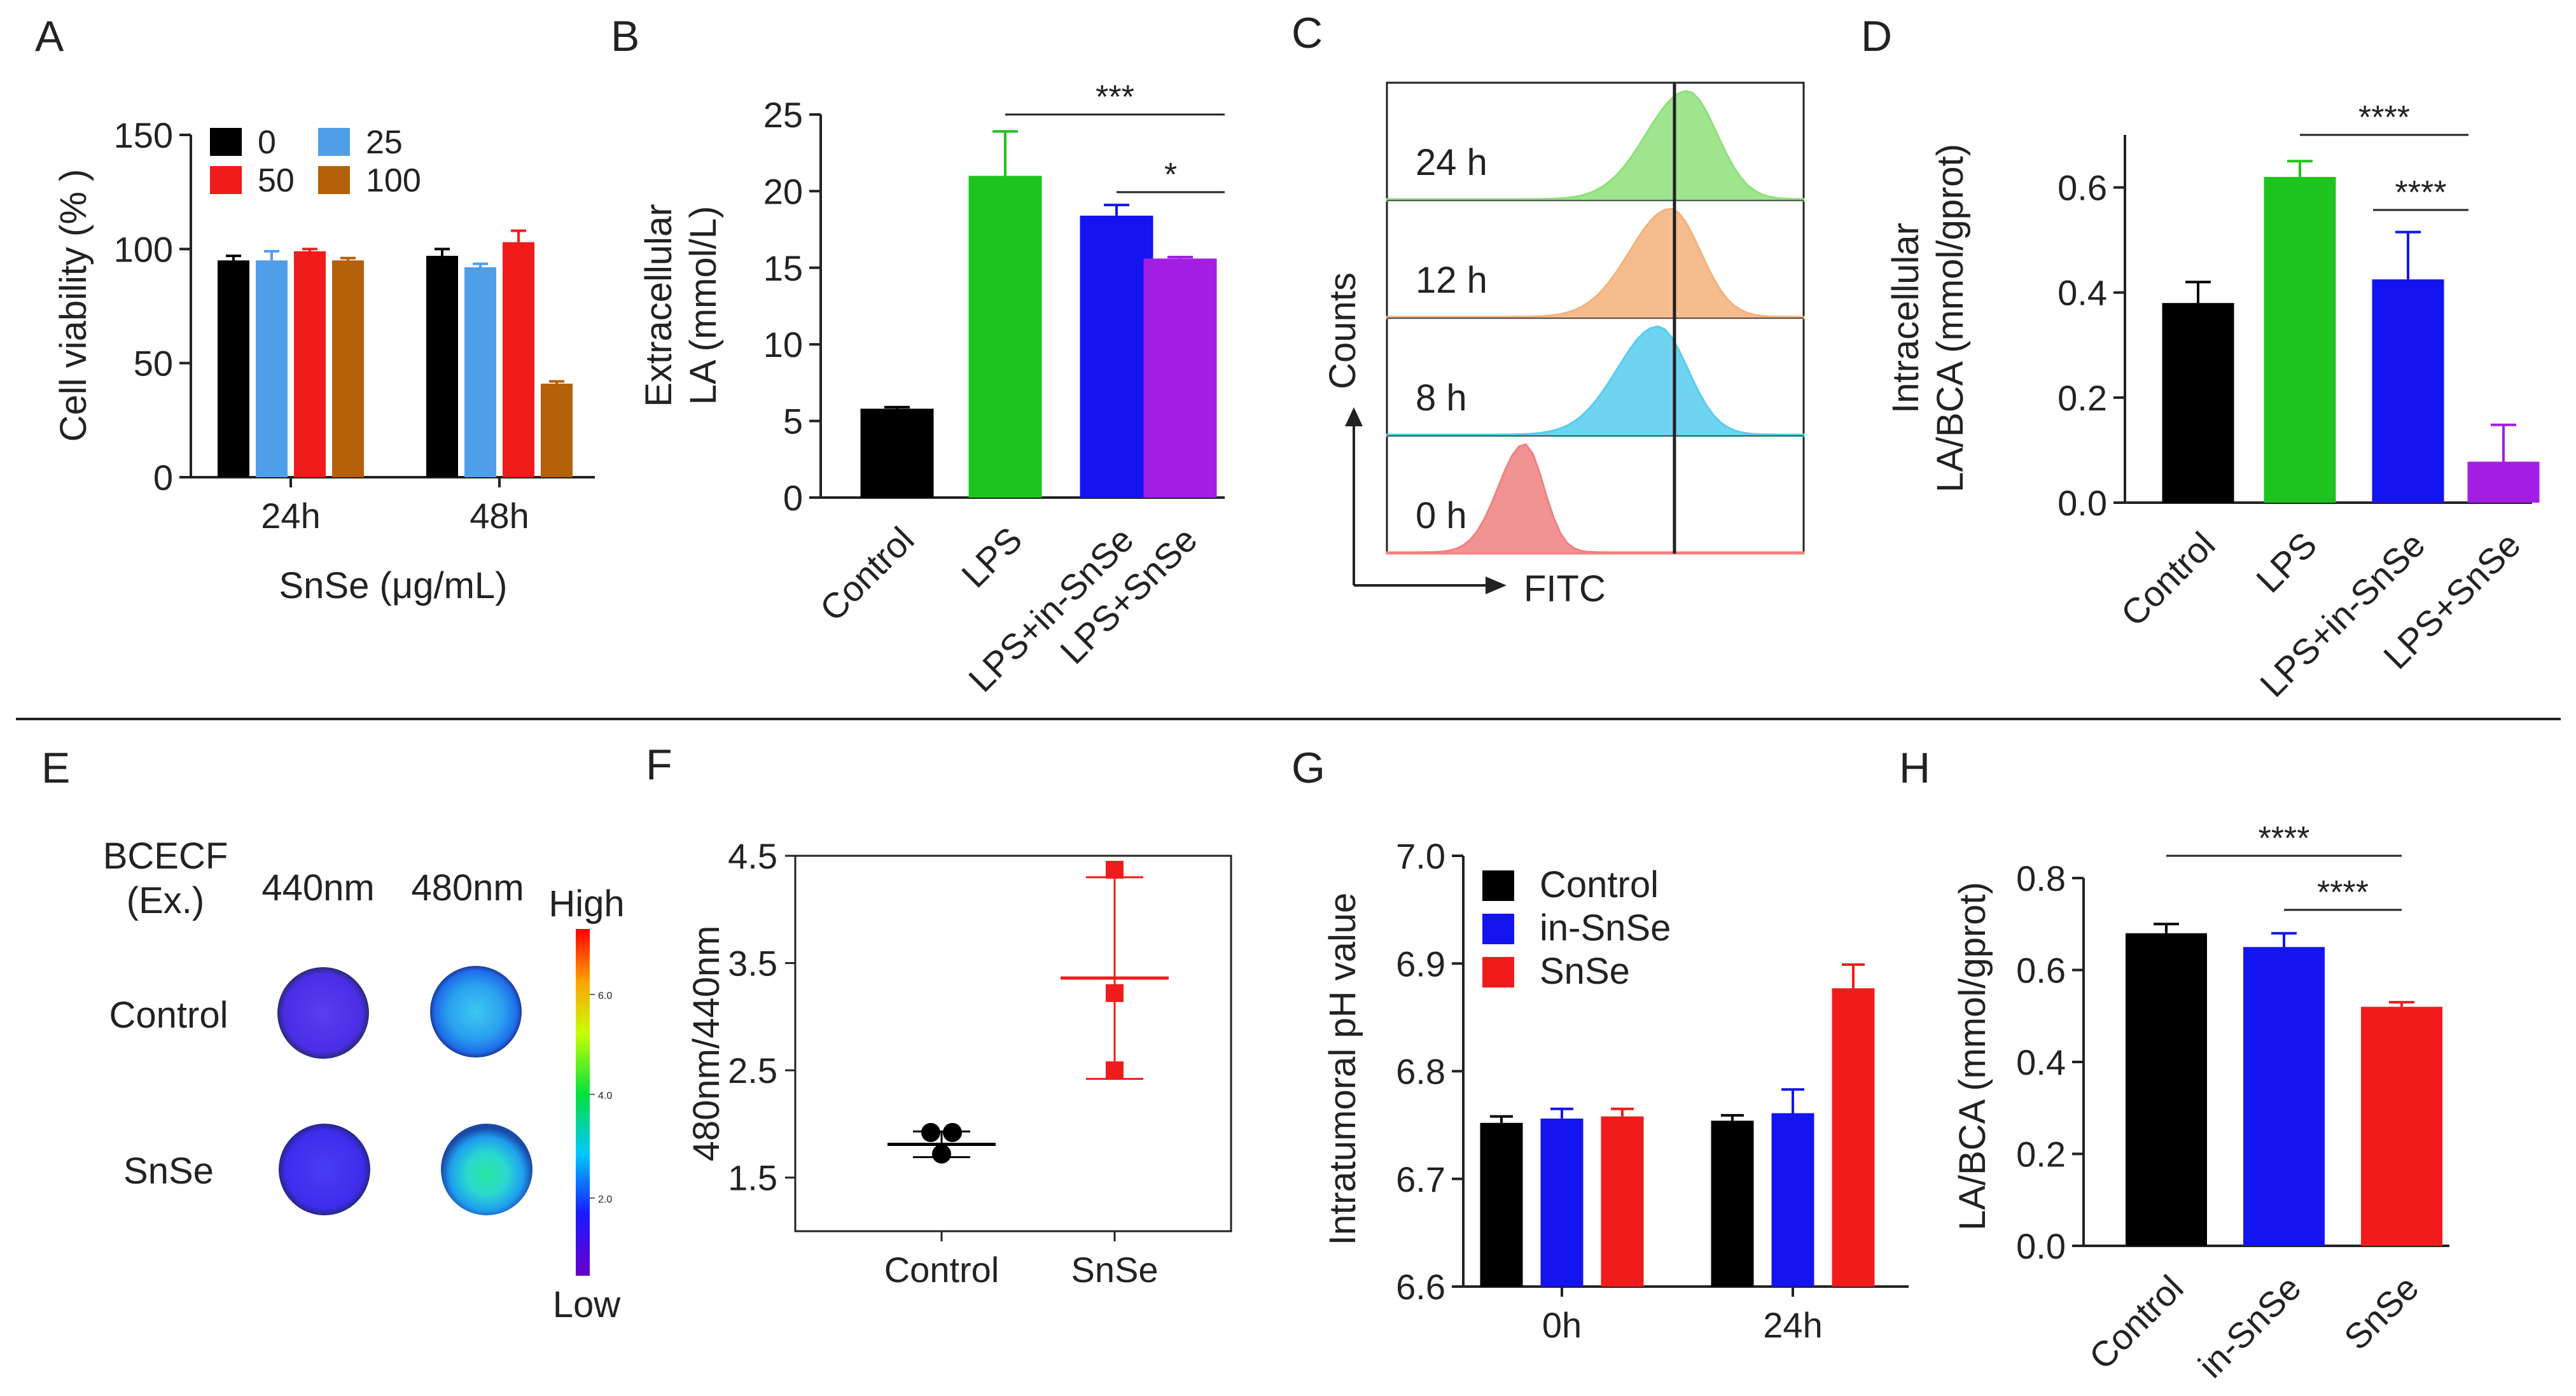  What do you see at coordinates (315, 161) in the screenshot?
I see `legend-a: 0 25 50 100` at bounding box center [315, 161].